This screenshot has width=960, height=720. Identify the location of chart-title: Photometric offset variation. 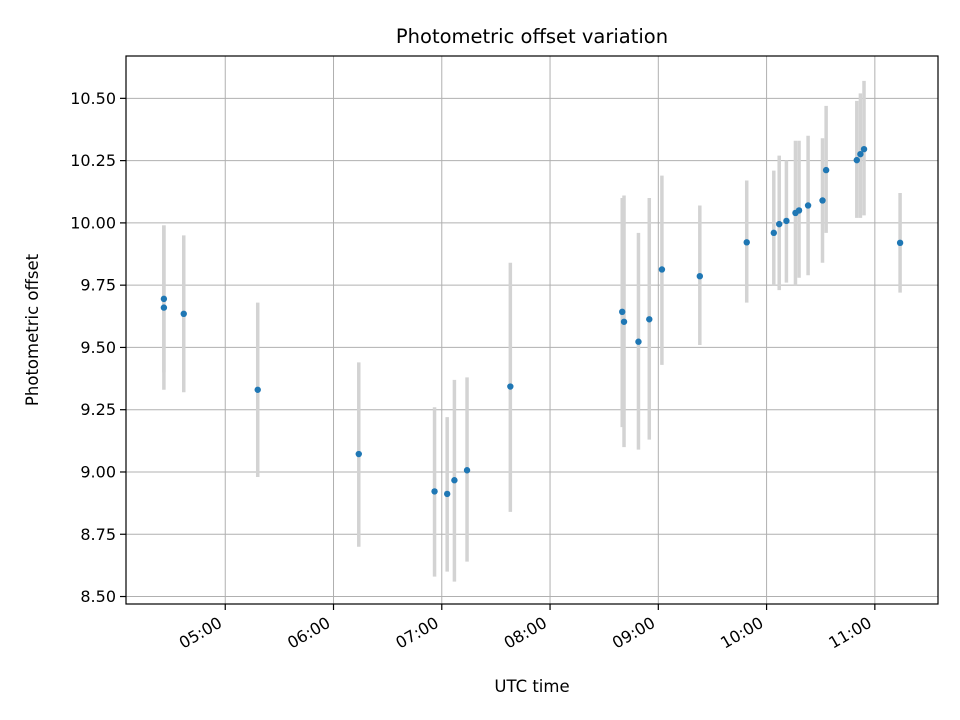
(532, 36).